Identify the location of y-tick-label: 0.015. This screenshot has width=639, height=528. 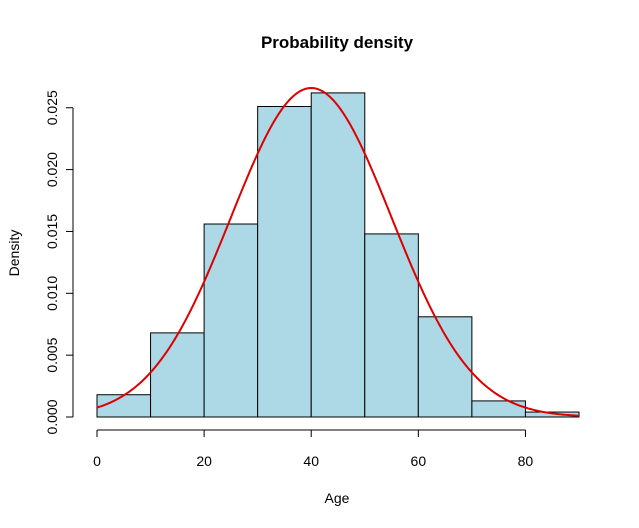
(52, 231).